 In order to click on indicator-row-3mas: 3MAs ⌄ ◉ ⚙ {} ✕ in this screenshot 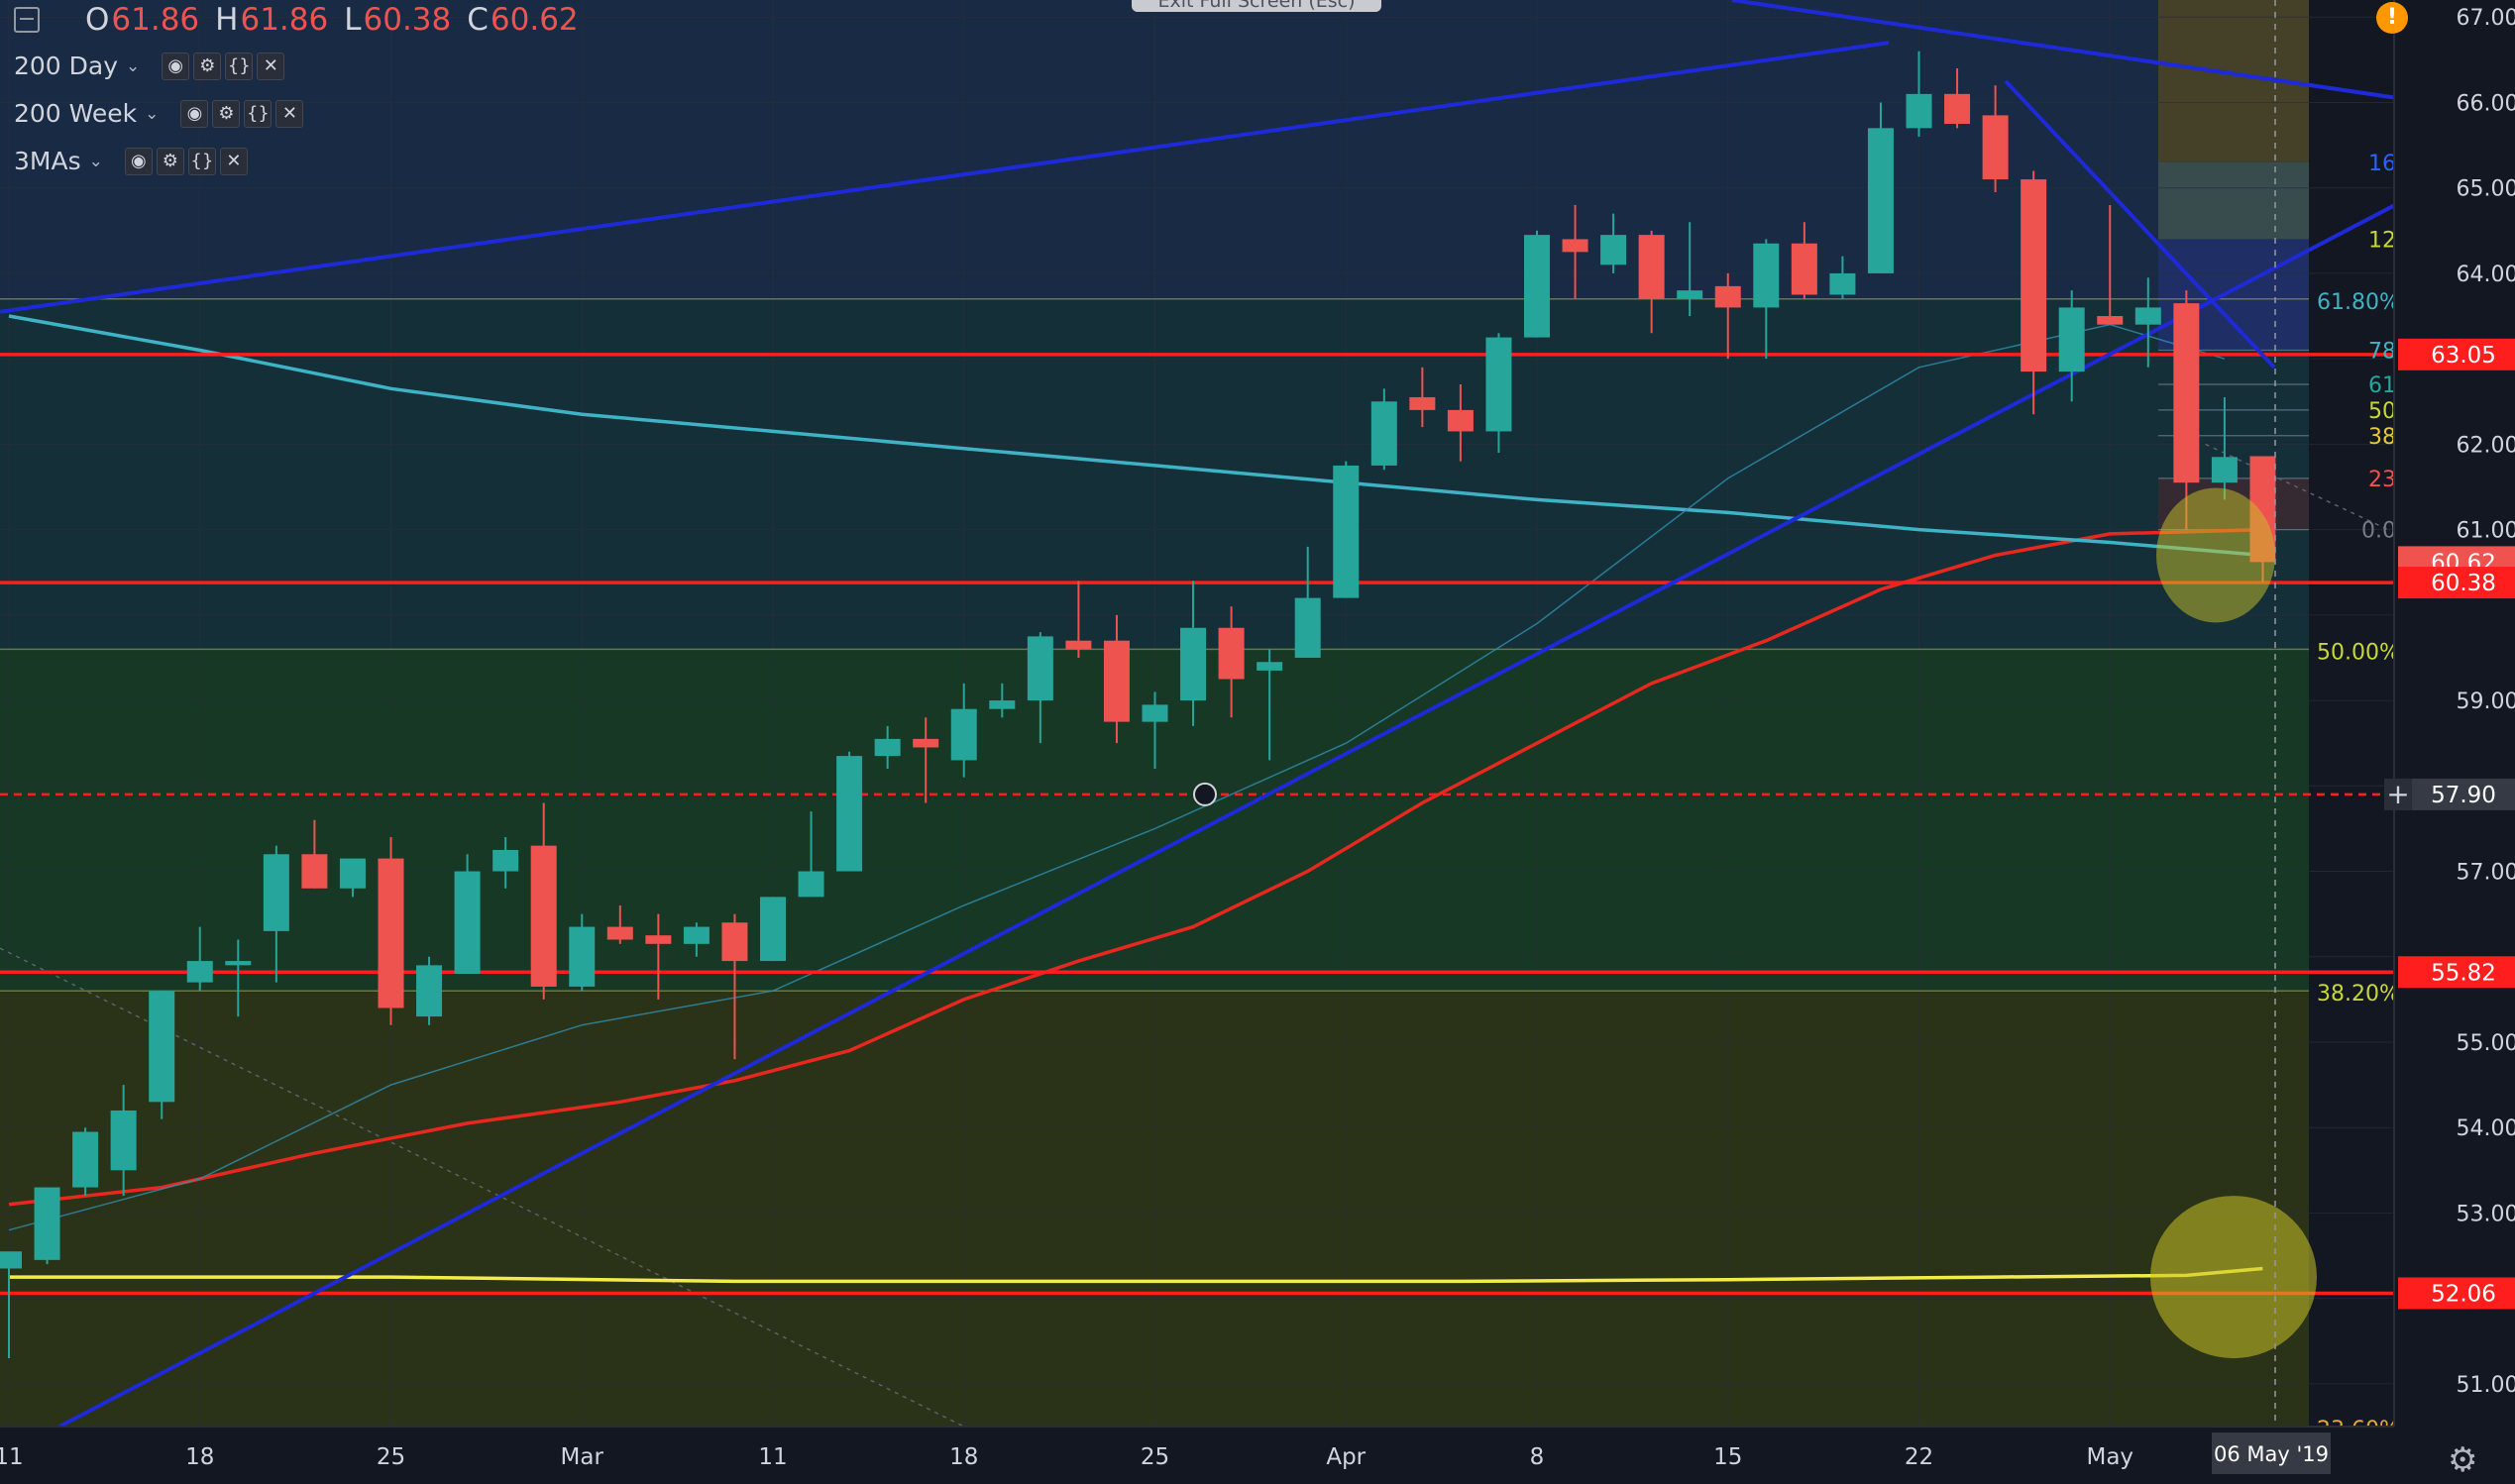, I will do `click(131, 161)`.